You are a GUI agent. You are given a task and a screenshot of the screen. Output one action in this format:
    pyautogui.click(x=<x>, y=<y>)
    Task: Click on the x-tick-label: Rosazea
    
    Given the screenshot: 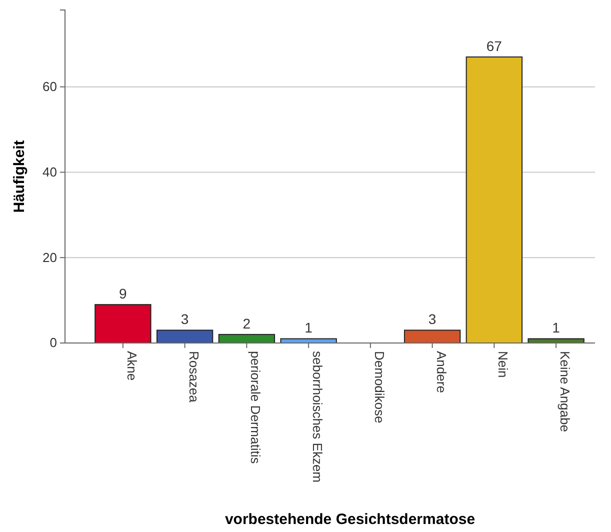 What is the action you would take?
    pyautogui.click(x=194, y=377)
    